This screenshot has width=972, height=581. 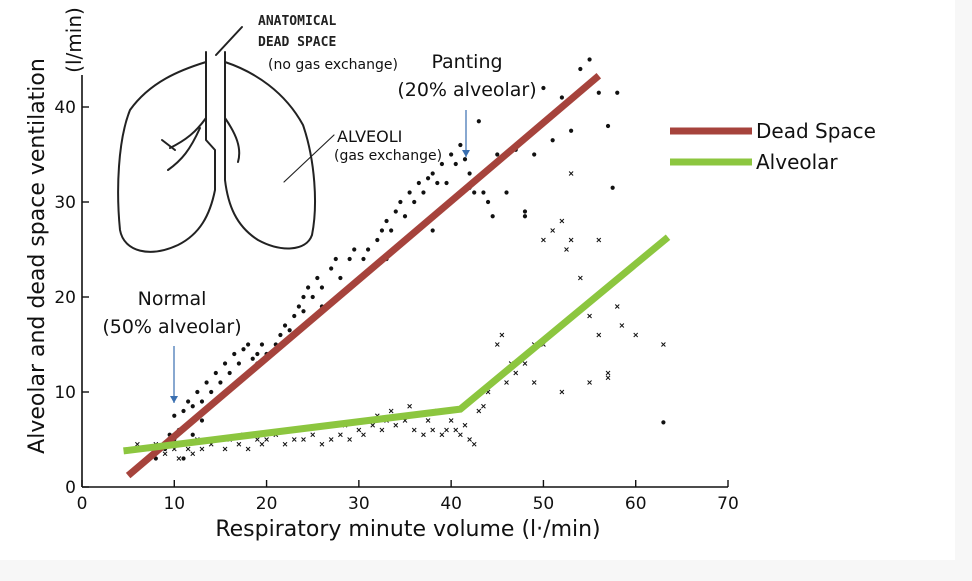 What do you see at coordinates (65, 298) in the screenshot?
I see `y-tick-label: 20` at bounding box center [65, 298].